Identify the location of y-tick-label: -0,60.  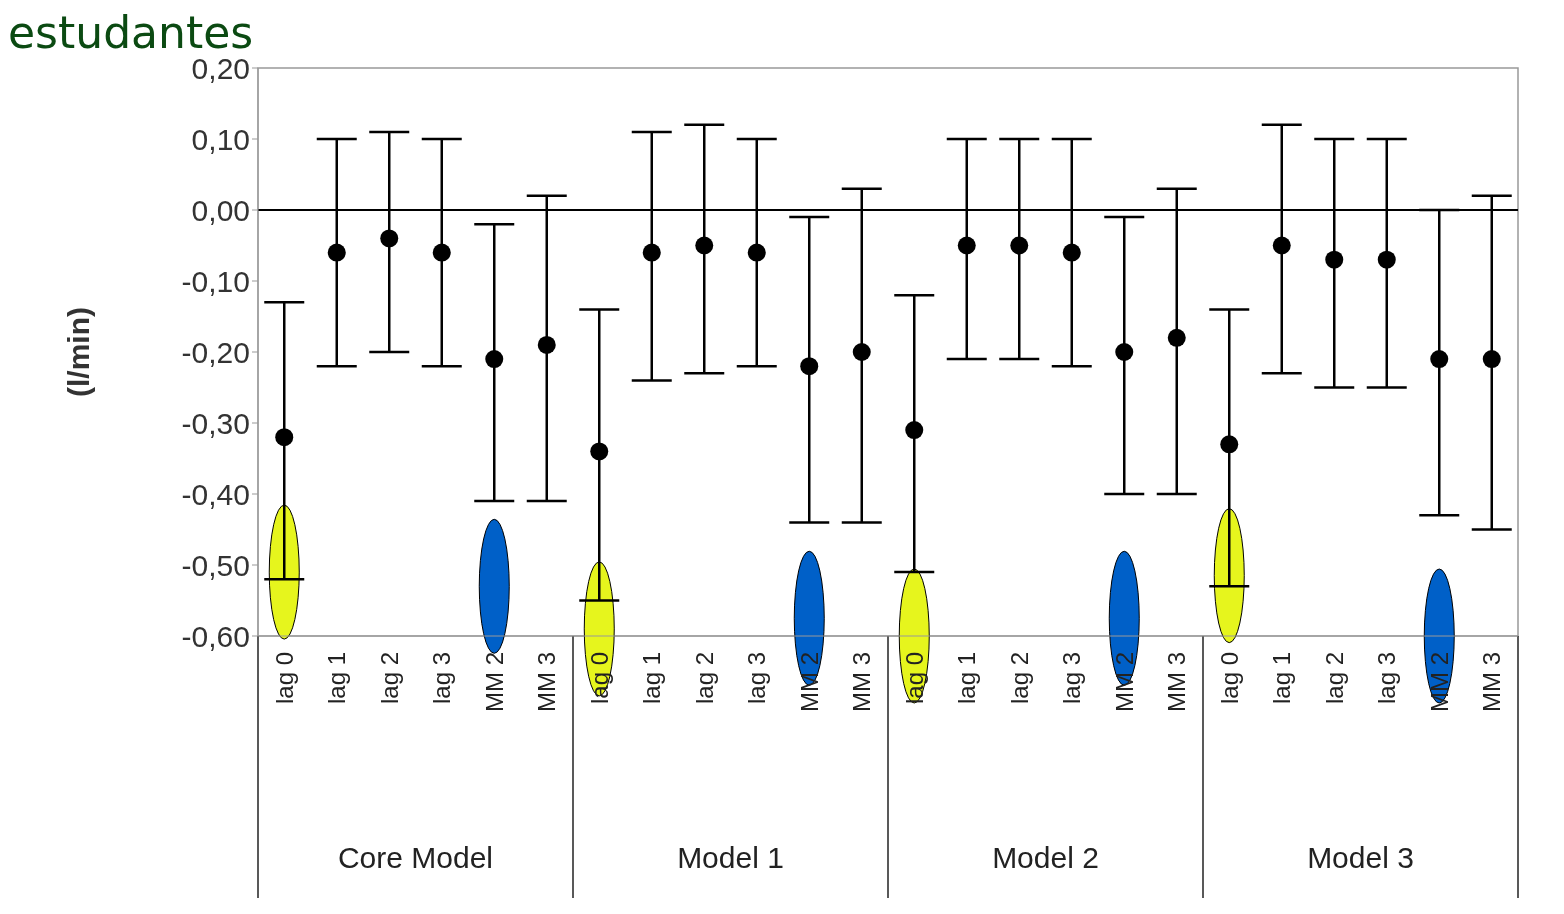
(215, 636).